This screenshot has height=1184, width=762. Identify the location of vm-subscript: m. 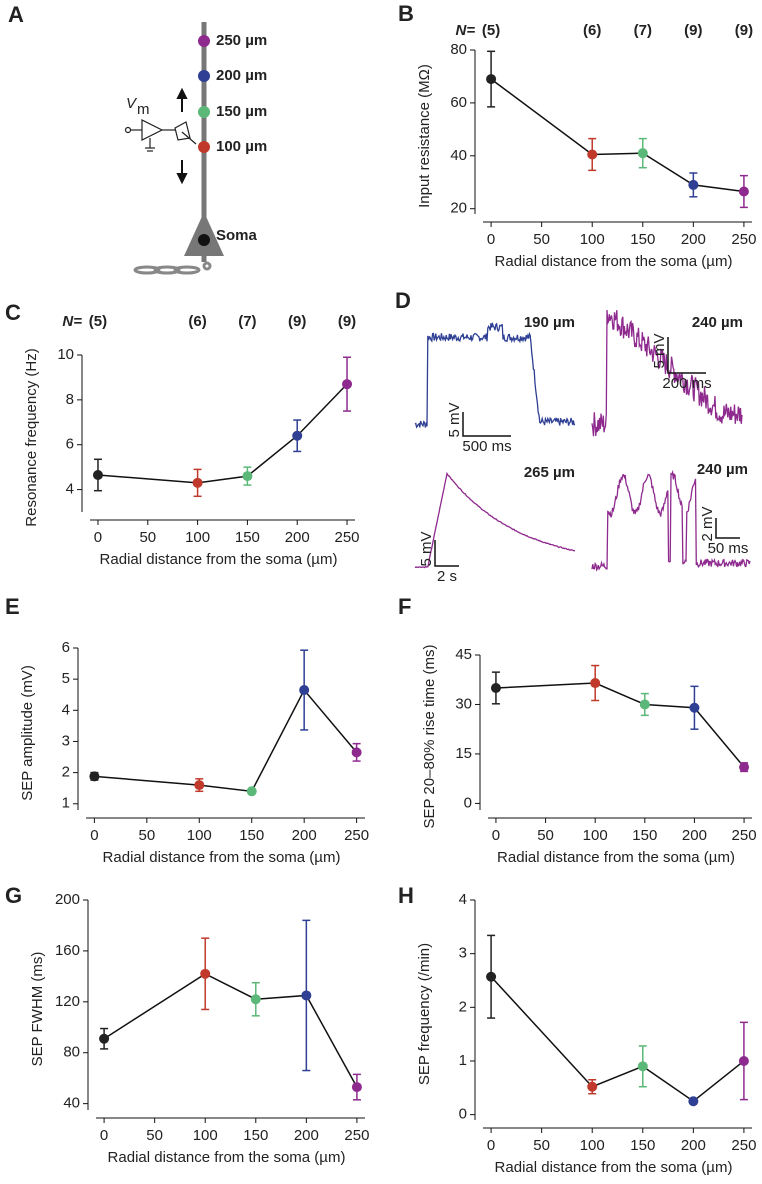
(143, 109).